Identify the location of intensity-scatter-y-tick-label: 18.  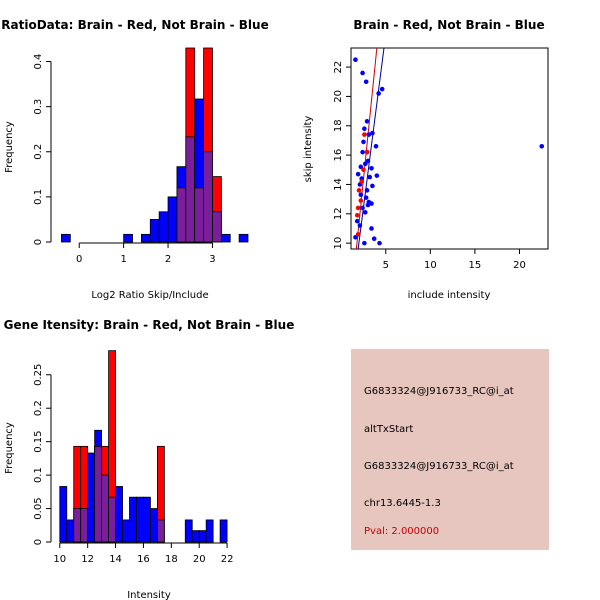
(338, 125).